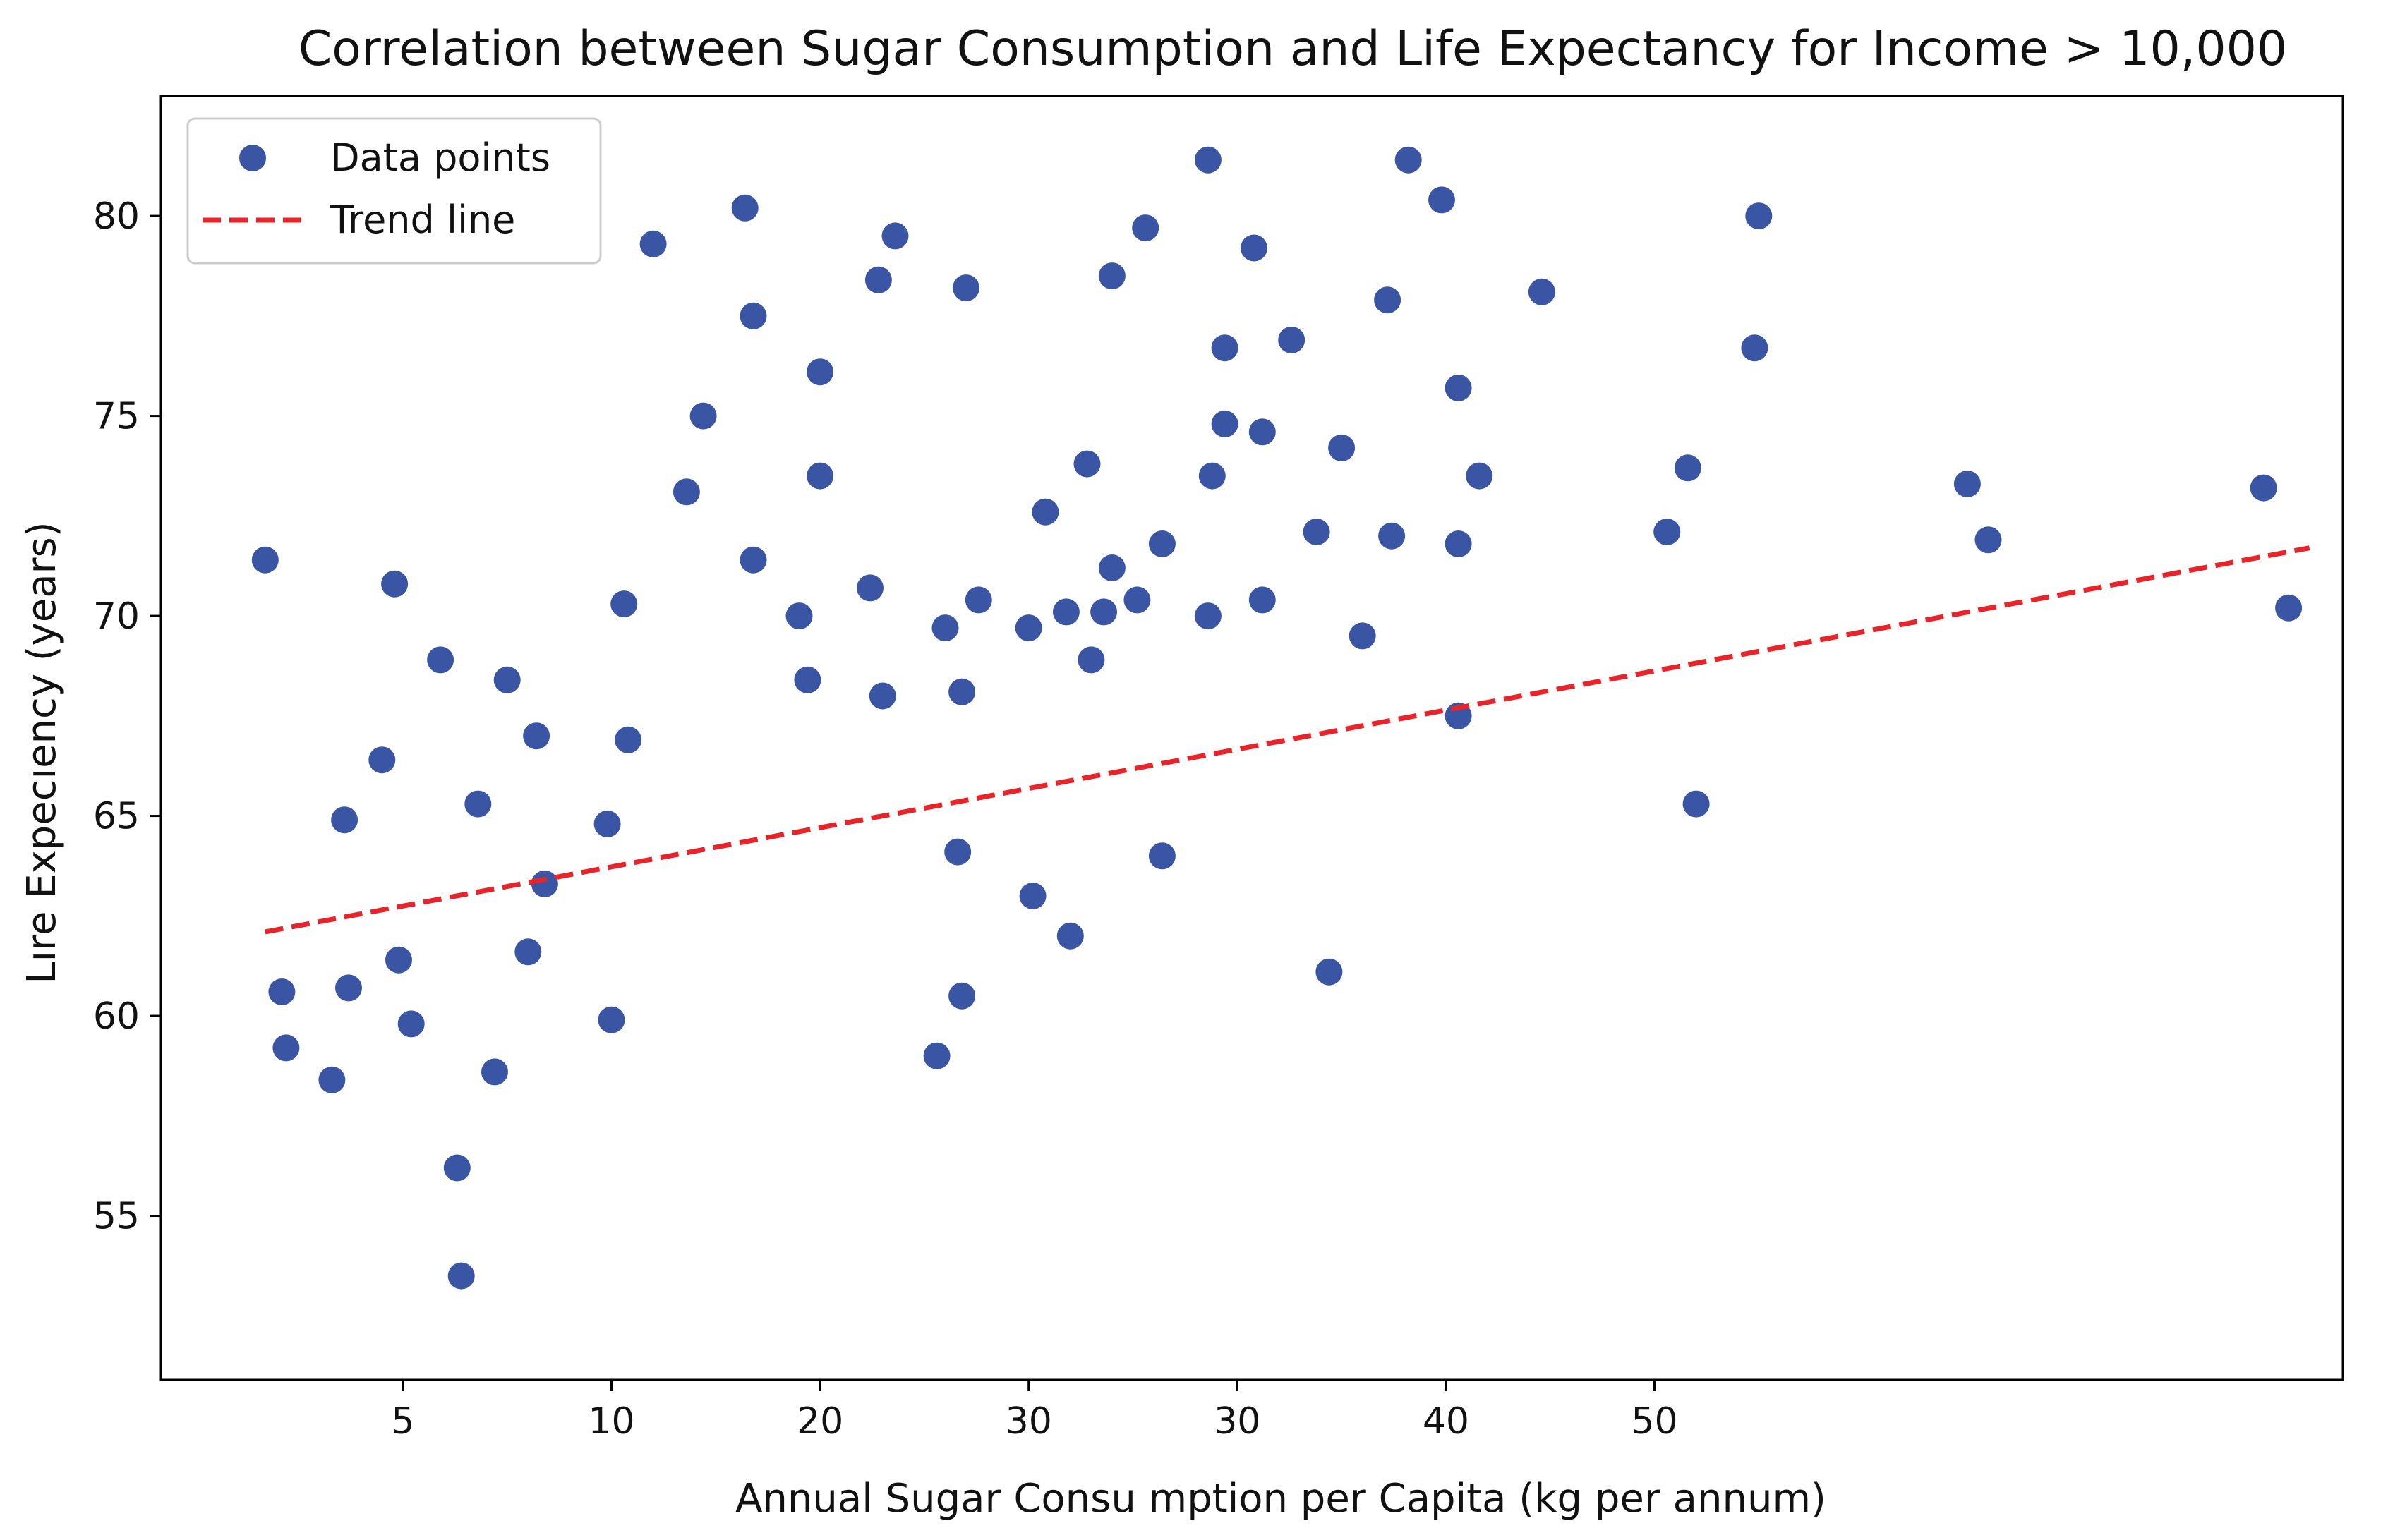  Describe the element at coordinates (394, 191) in the screenshot. I see `legend: Data points Trend line` at that location.